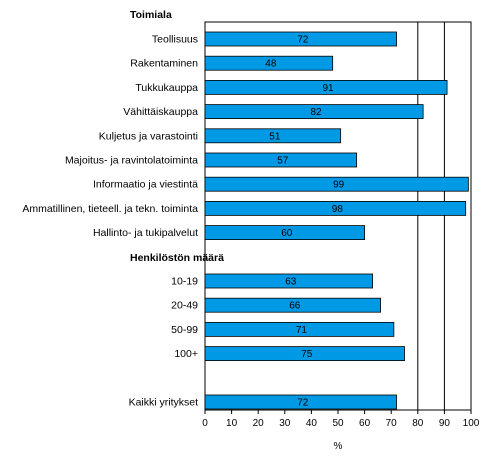 This screenshot has width=493, height=472. What do you see at coordinates (160, 112) in the screenshot?
I see `category-label: Vähittäiskauppa` at bounding box center [160, 112].